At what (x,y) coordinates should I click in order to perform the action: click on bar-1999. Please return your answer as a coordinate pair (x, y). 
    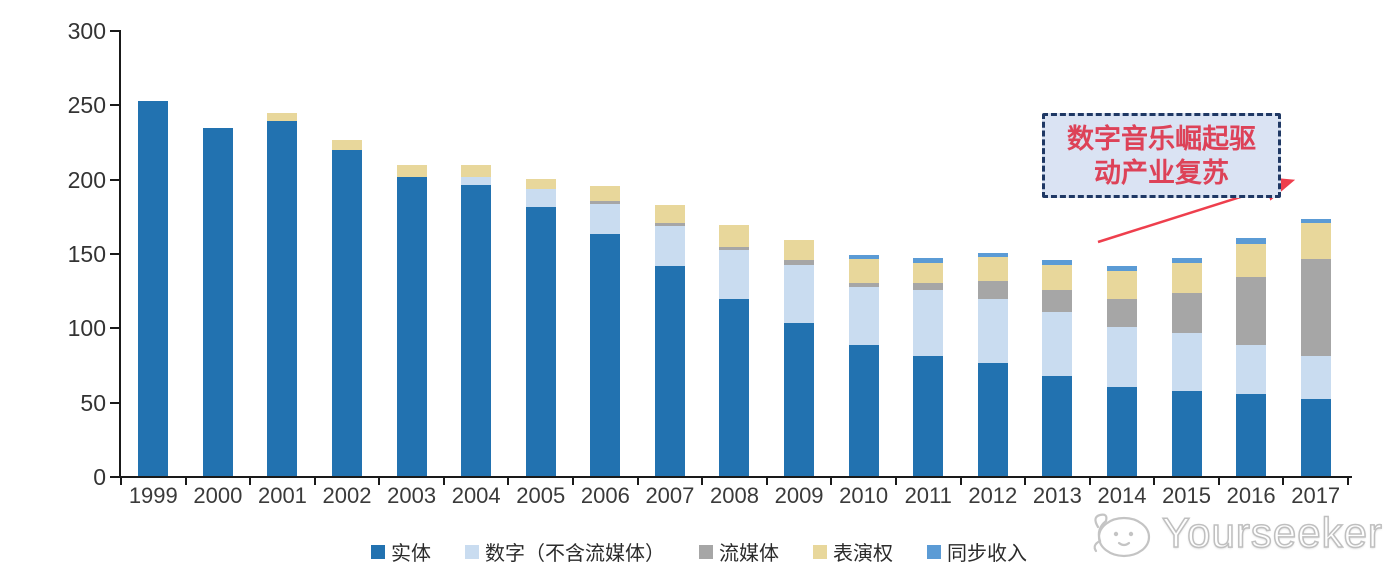
    Looking at the image, I should click on (153, 288).